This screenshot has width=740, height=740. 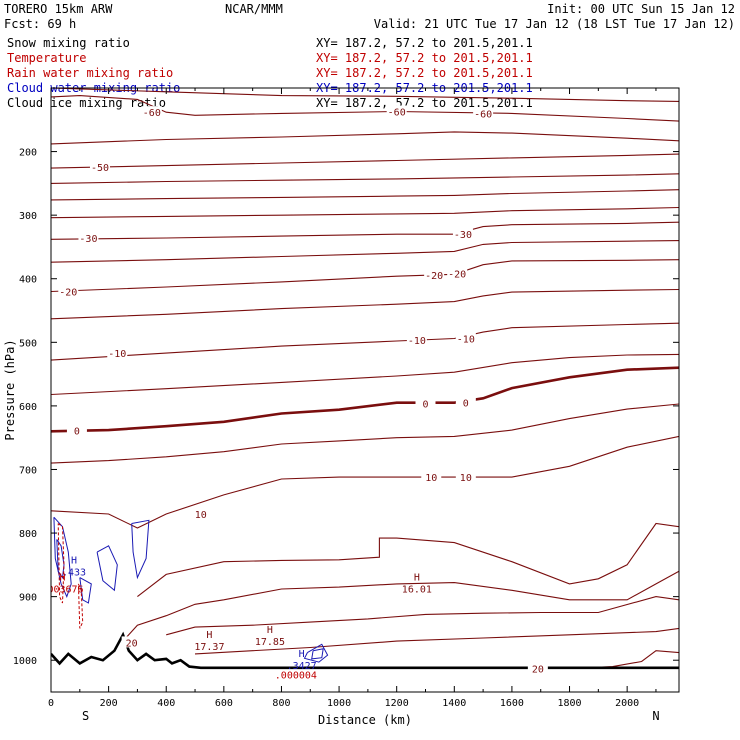 What do you see at coordinates (365, 212) in the screenshot?
I see `isotherm--35` at bounding box center [365, 212].